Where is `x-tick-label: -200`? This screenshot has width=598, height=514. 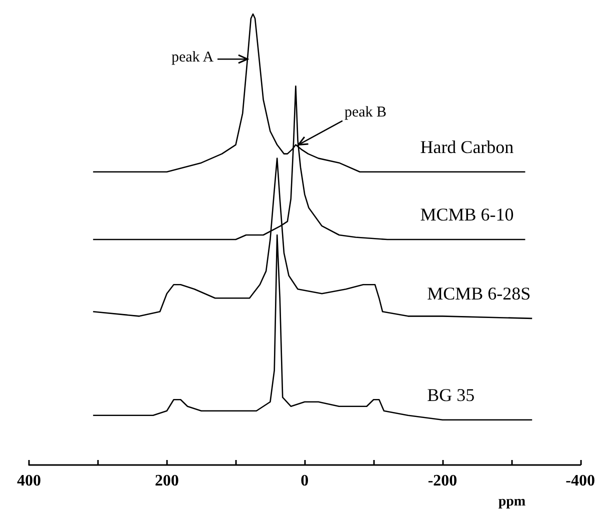
x-tick-label: -200 is located at coordinates (443, 481).